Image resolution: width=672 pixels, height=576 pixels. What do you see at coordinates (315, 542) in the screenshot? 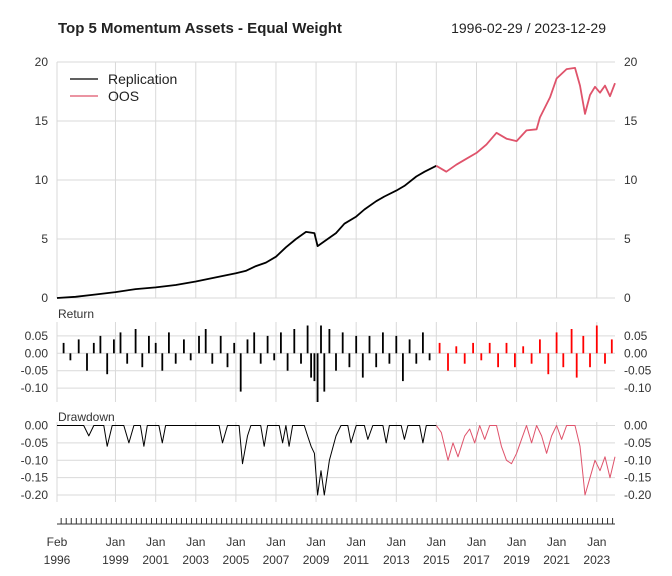
I see `xtick-month-6: Jan` at bounding box center [315, 542].